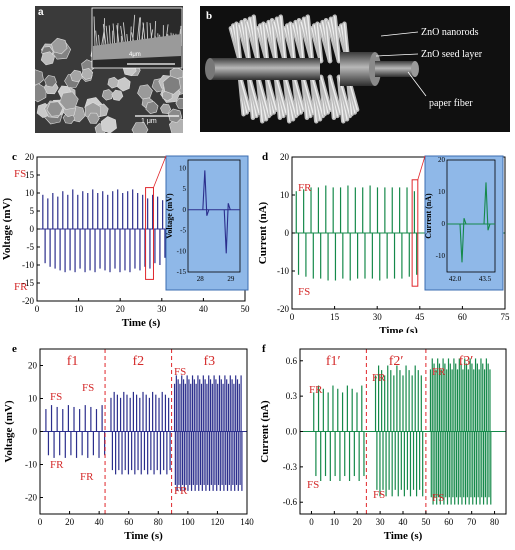  Describe the element at coordinates (265, 431) in the screenshot. I see `y-axis-label: Current (nA)` at that location.